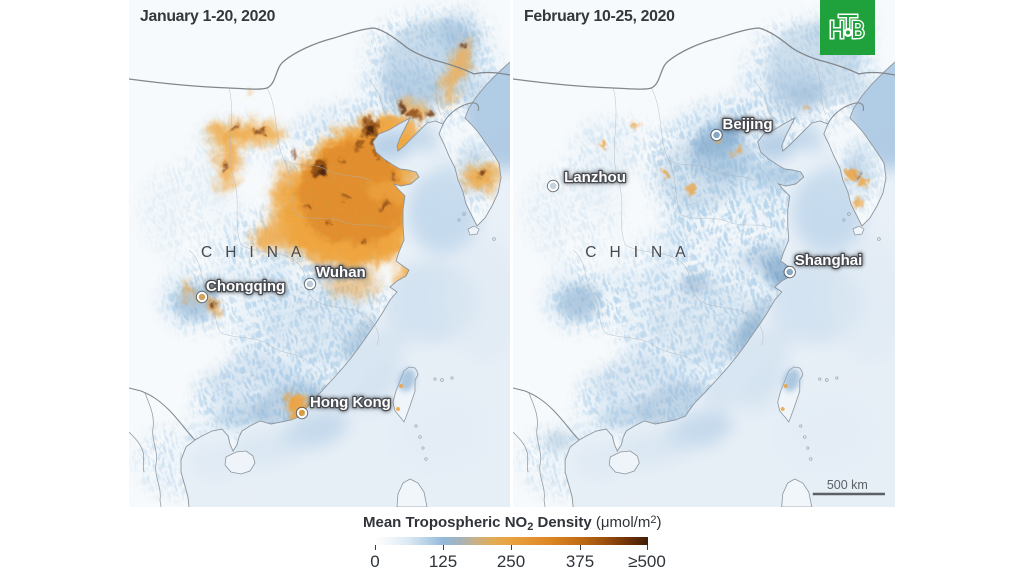 This screenshot has width=1024, height=576. What do you see at coordinates (350, 402) in the screenshot?
I see `svg-text: Hong Kong` at bounding box center [350, 402].